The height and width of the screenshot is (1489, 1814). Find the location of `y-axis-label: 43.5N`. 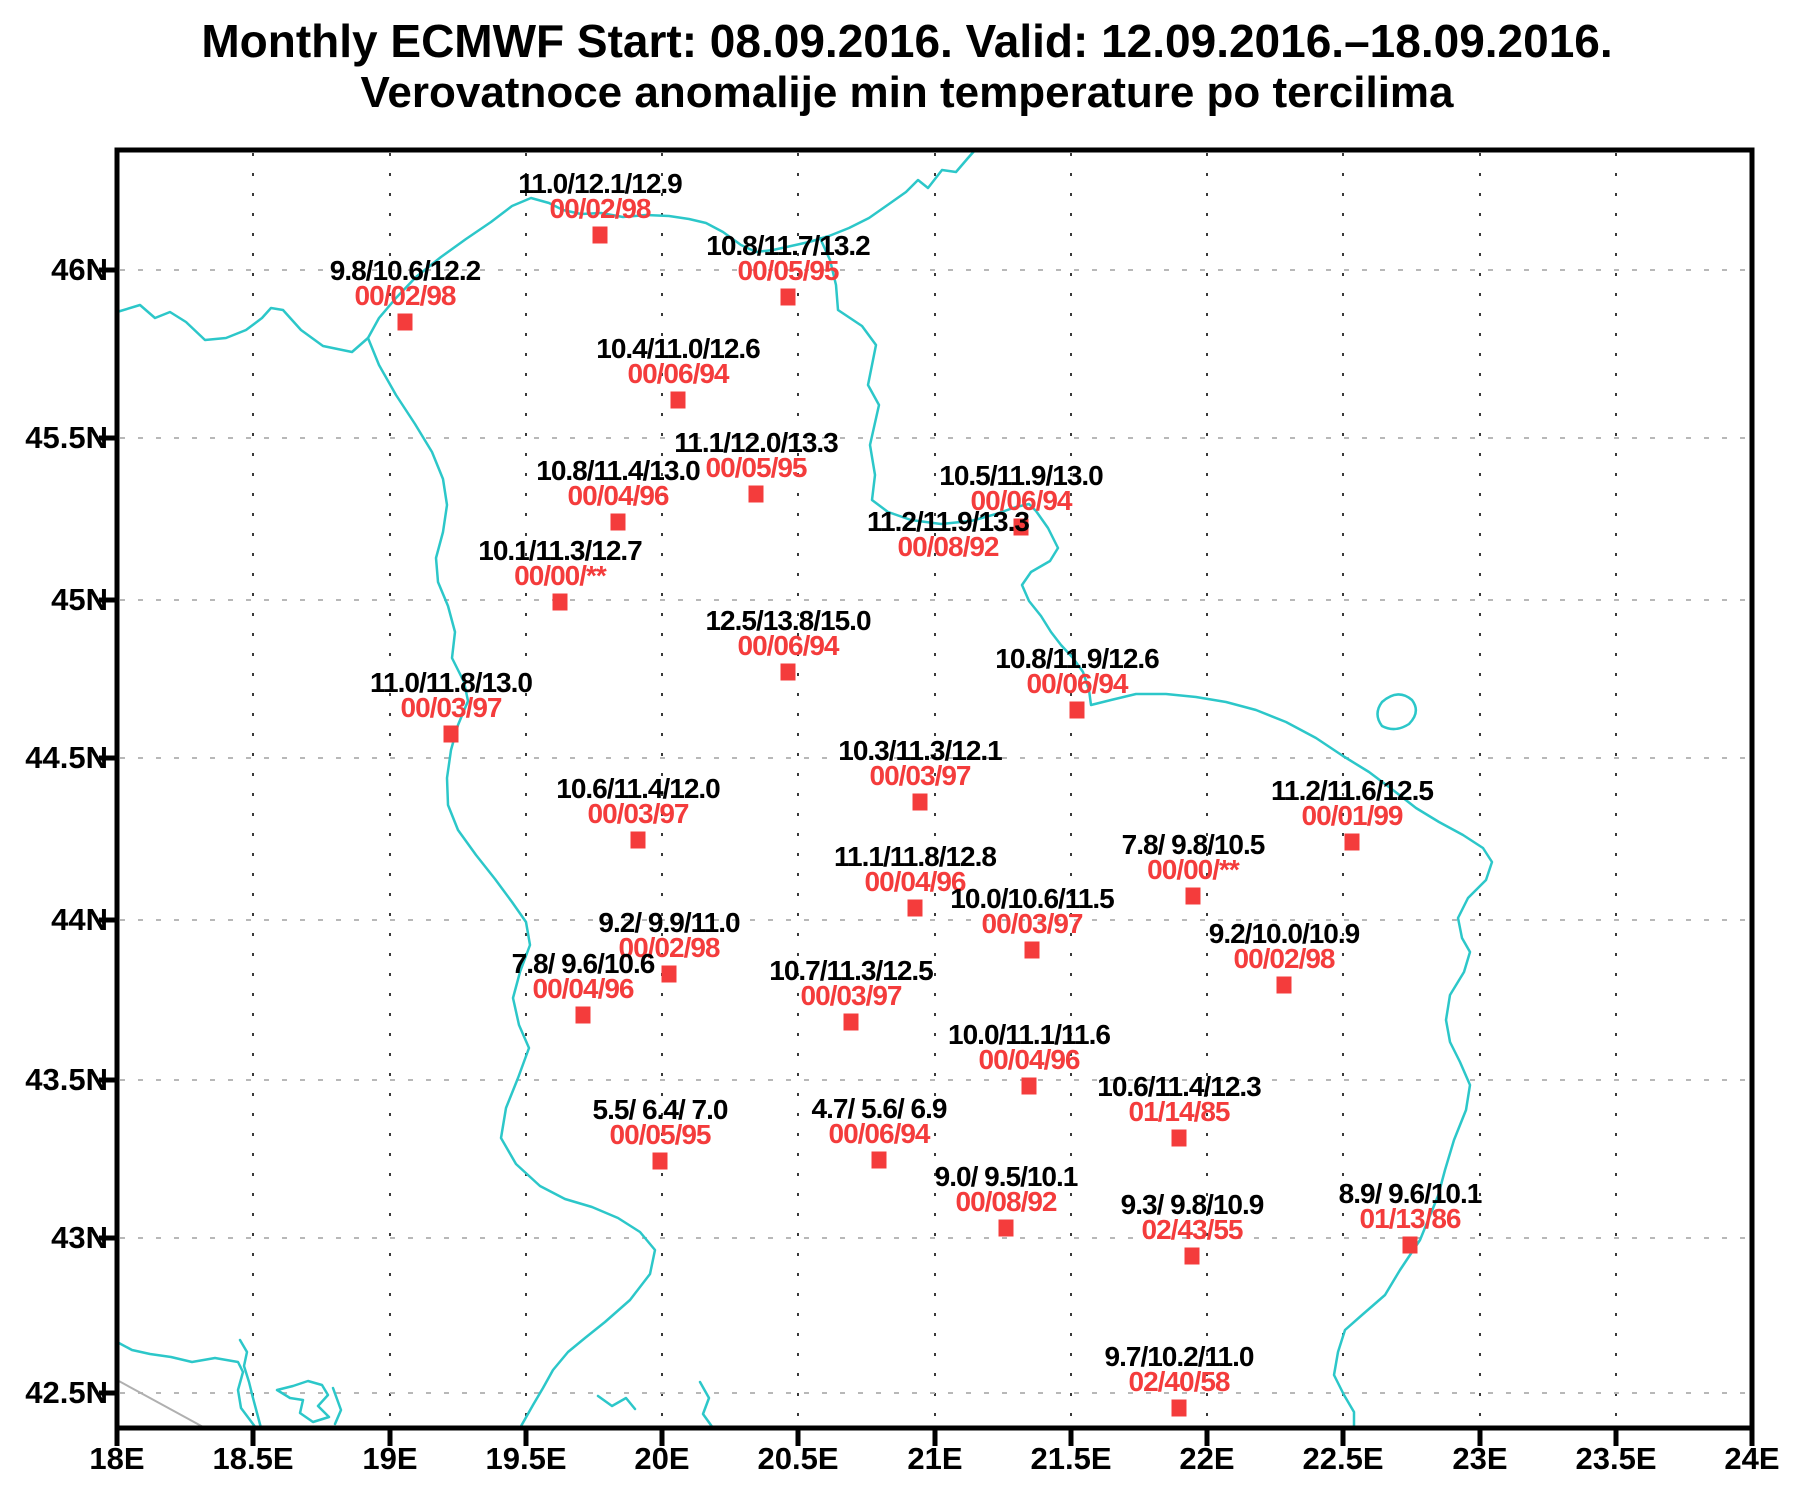

y-axis-label: 43.5N is located at coordinates (66, 1079).